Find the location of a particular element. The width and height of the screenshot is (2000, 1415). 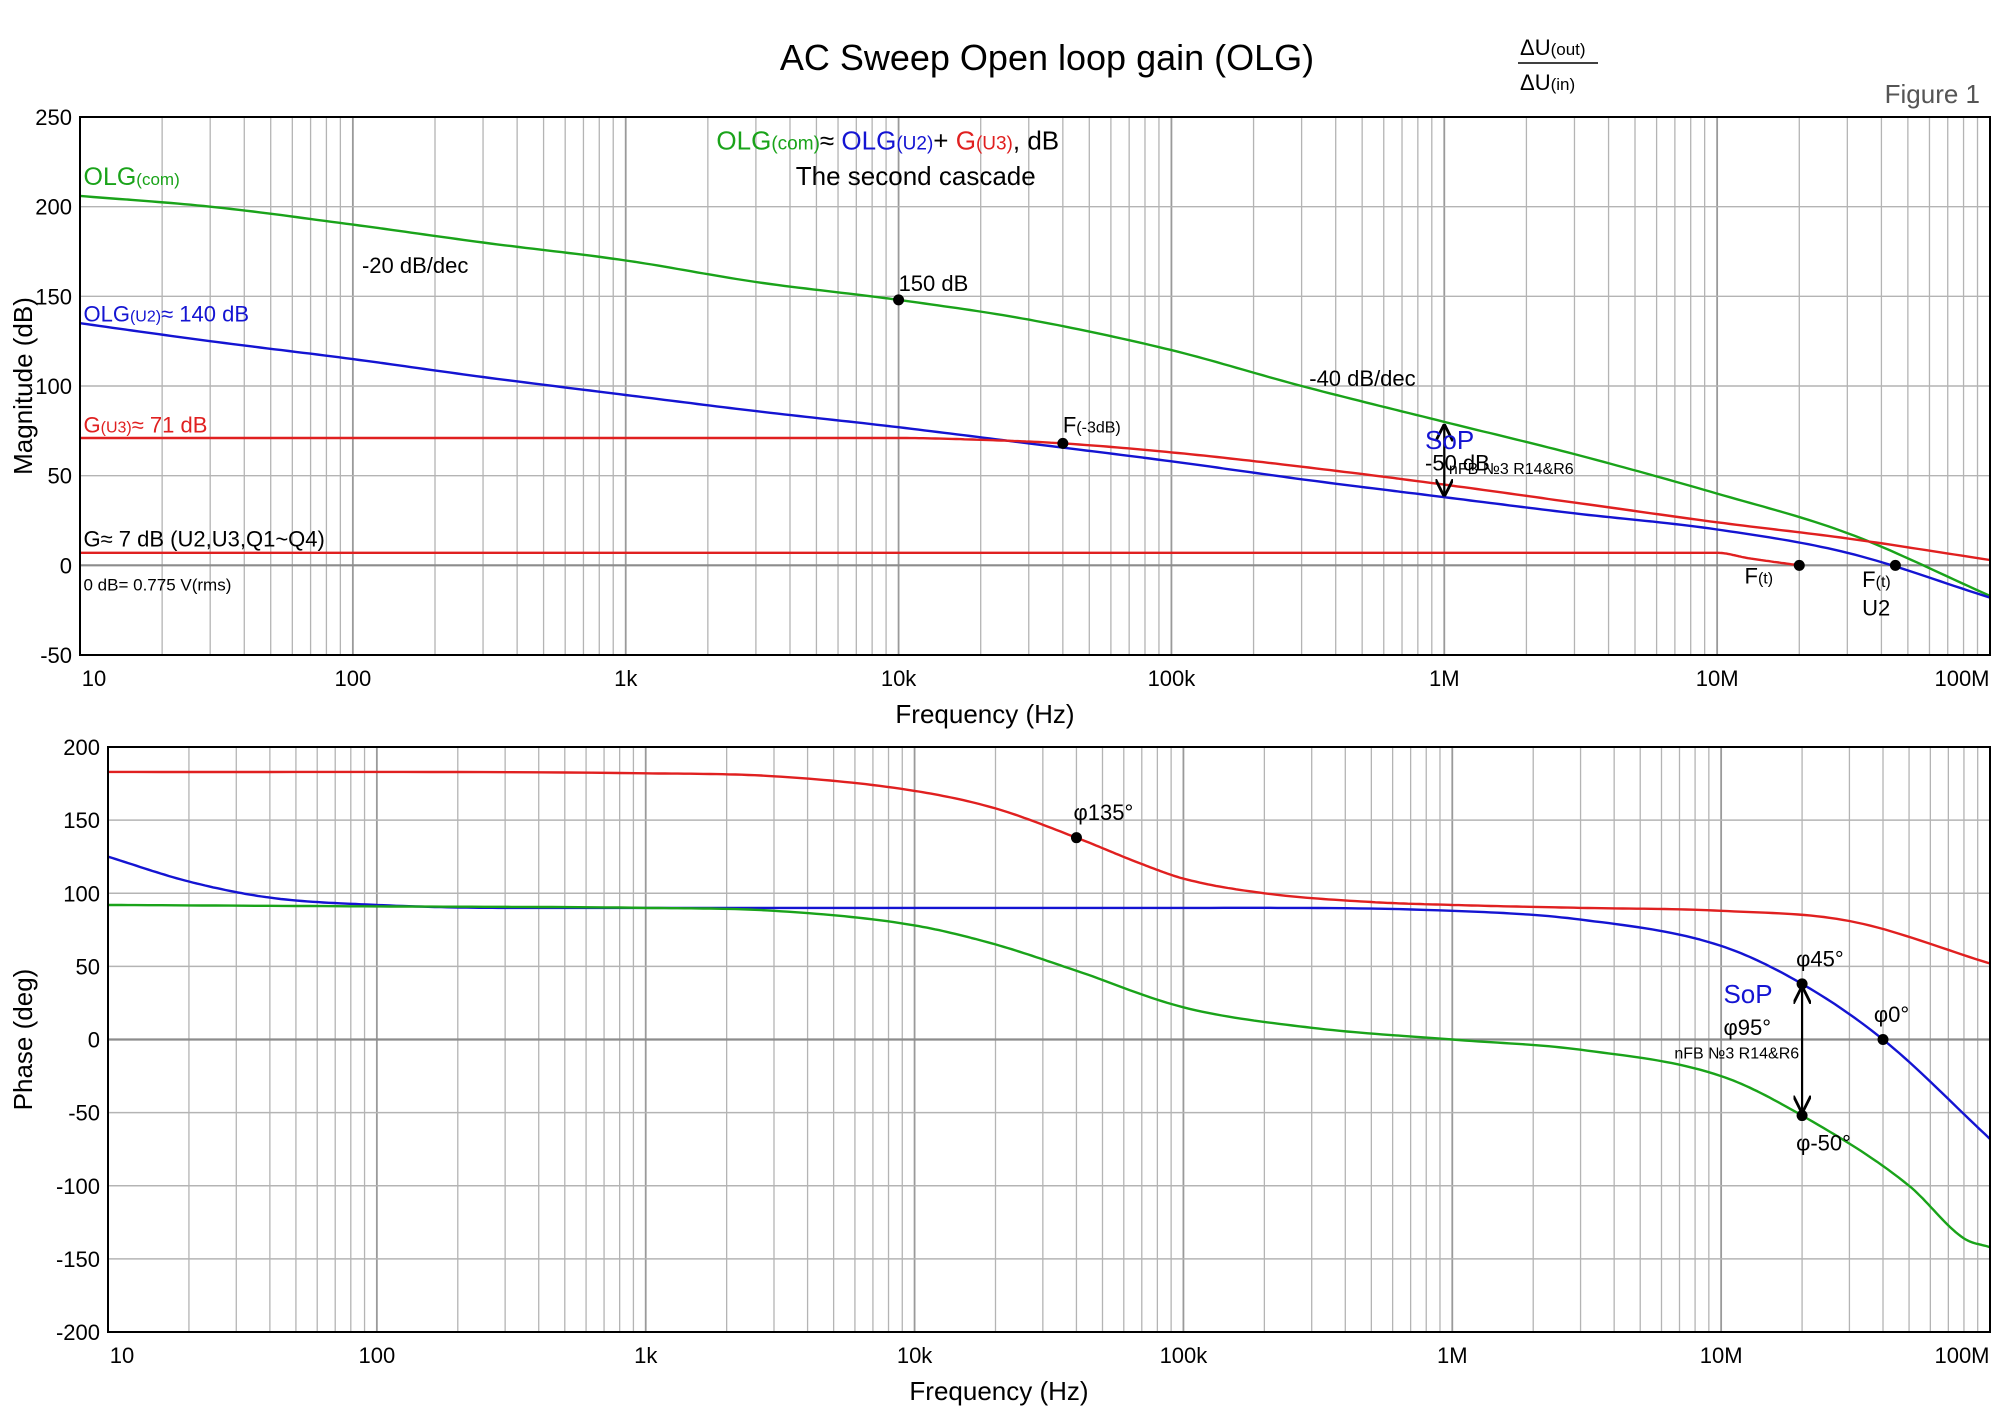

nfb-mag-label: nFB №3 R14&R6 is located at coordinates (1511, 469).